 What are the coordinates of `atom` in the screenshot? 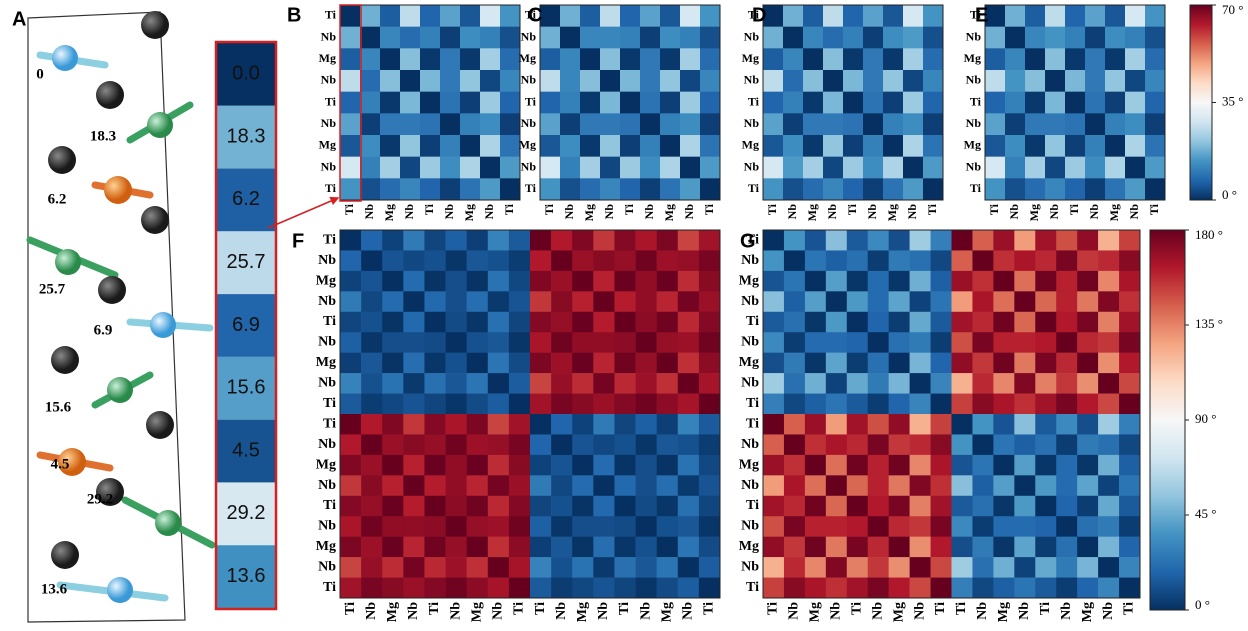 It's located at (120, 390).